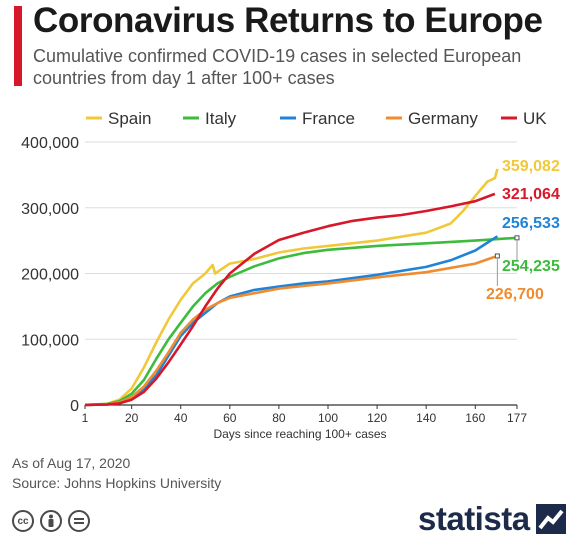  What do you see at coordinates (531, 166) in the screenshot?
I see `end-label-spain: 359,082` at bounding box center [531, 166].